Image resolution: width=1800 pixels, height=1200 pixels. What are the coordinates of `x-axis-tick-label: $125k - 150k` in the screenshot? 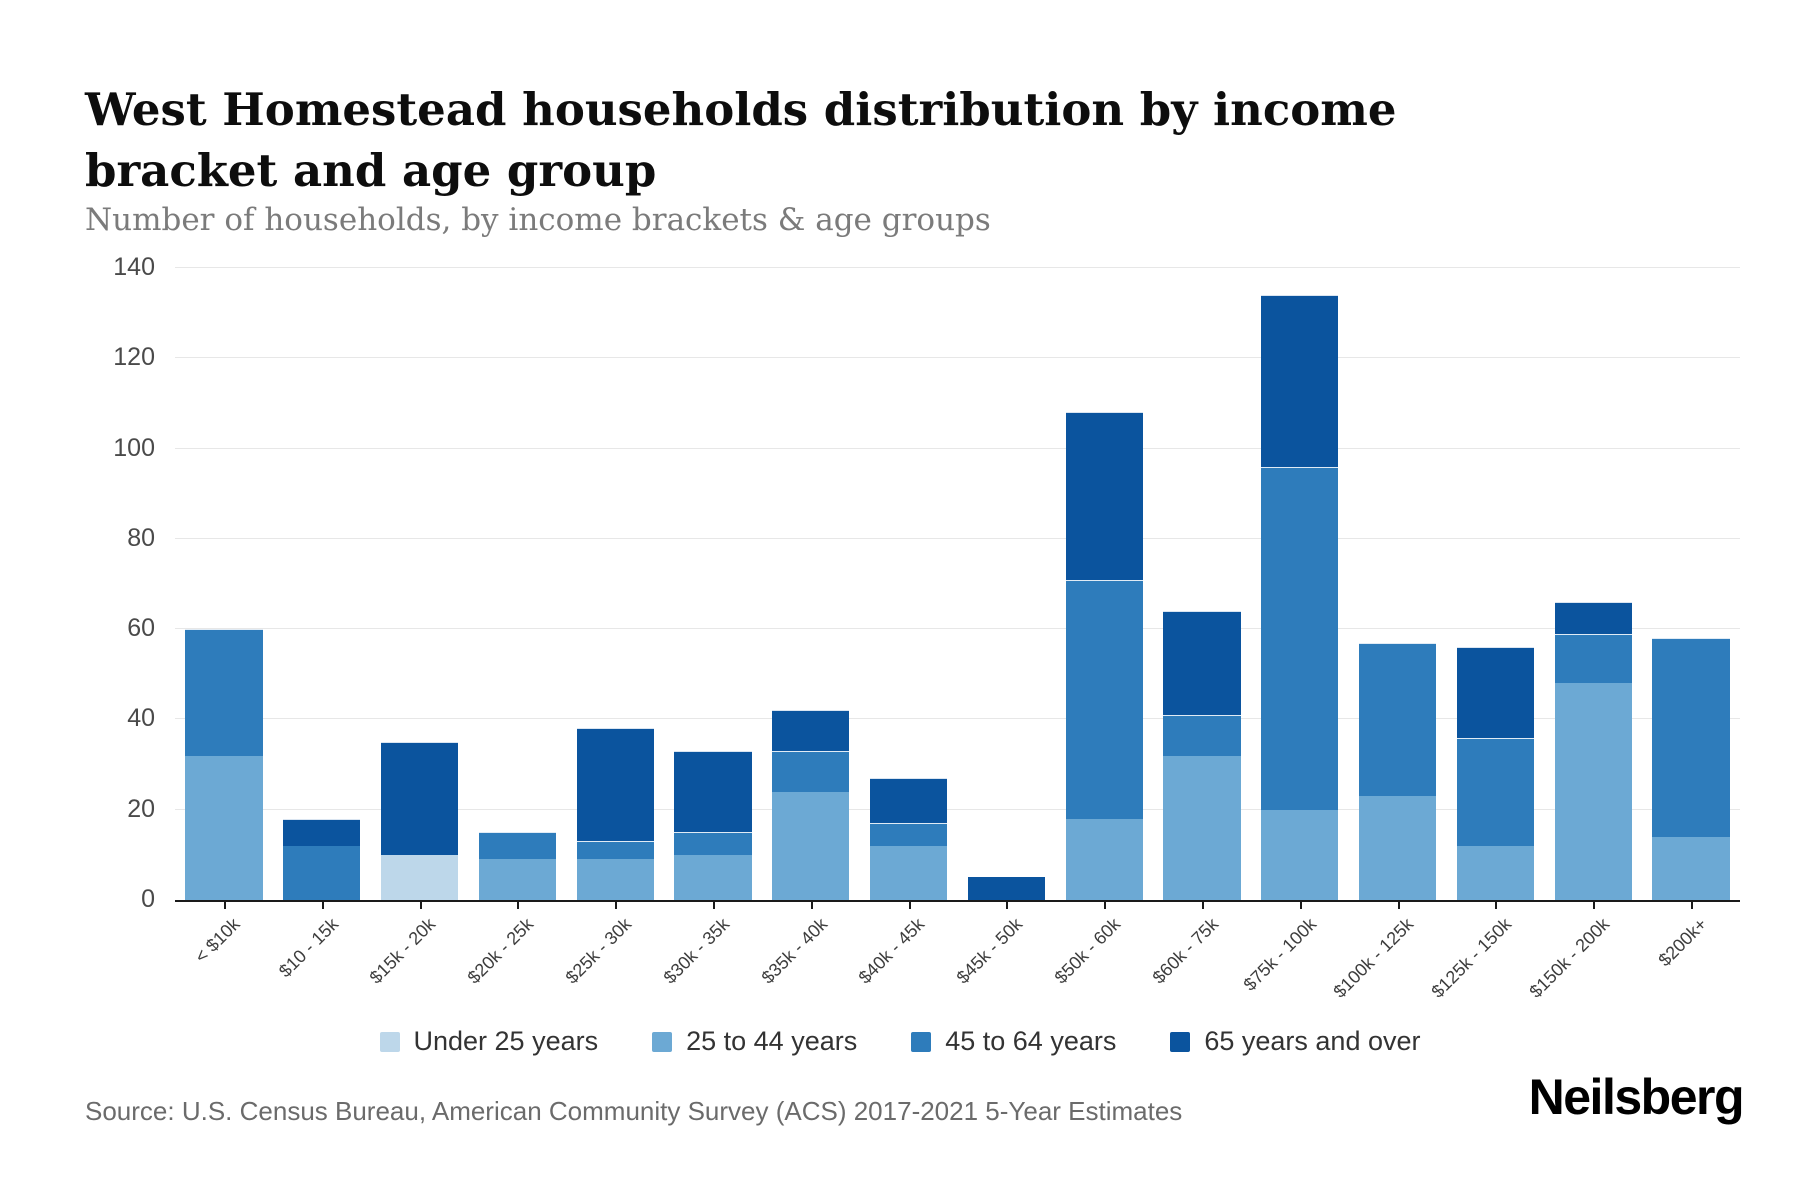 It's located at (1471, 958).